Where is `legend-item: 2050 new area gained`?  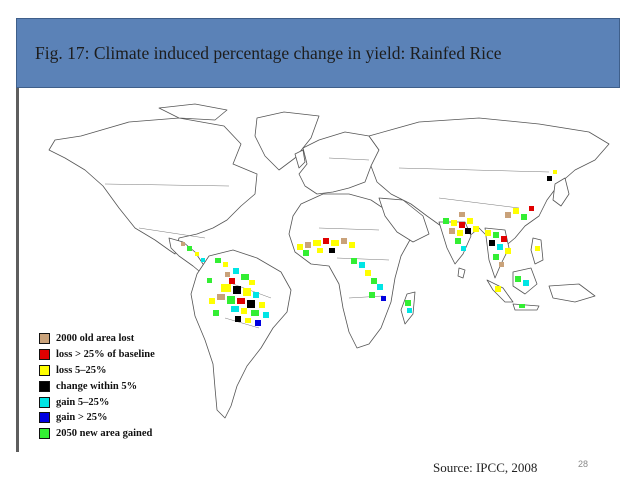 legend-item: 2050 new area gained is located at coordinates (109, 434).